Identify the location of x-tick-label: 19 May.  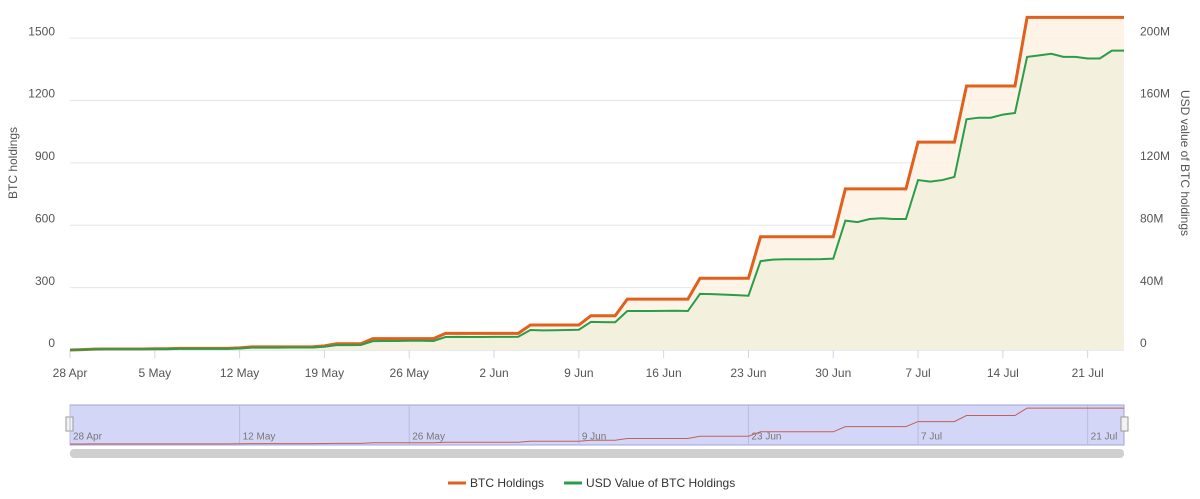
(324, 373).